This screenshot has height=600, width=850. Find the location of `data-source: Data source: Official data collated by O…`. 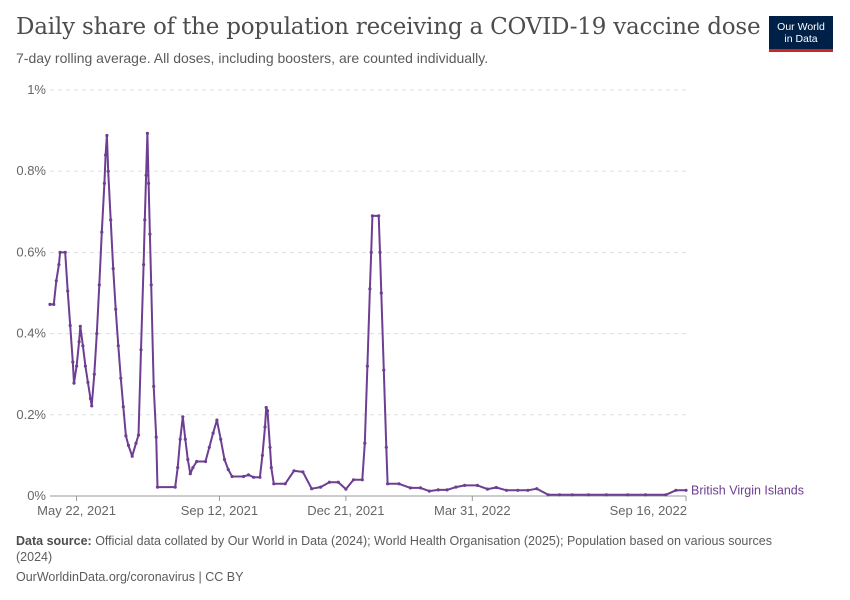

data-source: Data source: Official data collated by O… is located at coordinates (406, 549).